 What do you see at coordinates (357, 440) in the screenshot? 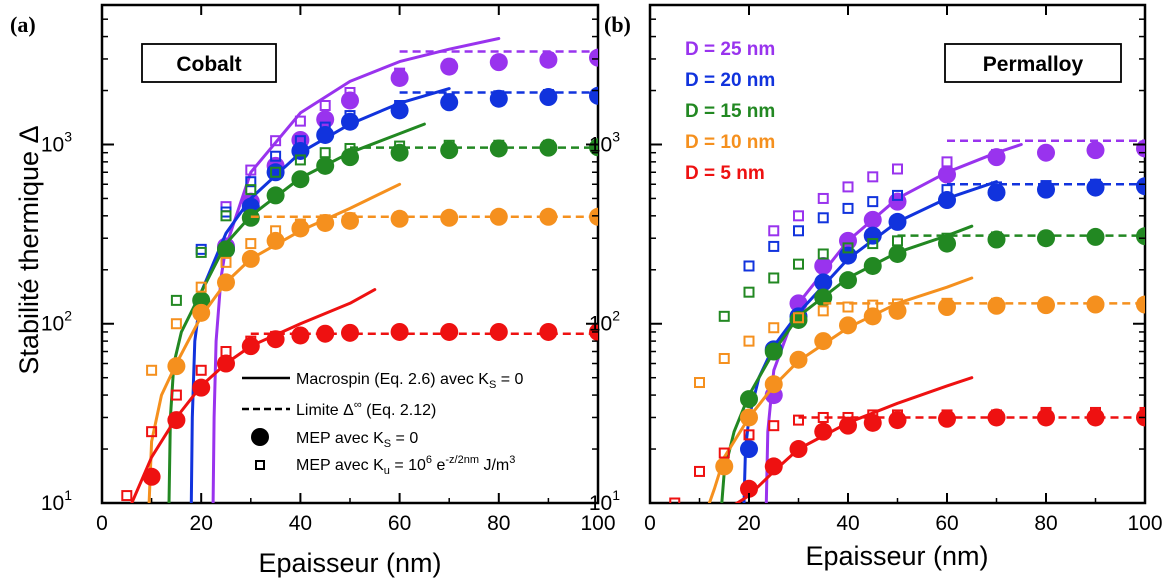
I see `svg-text: MEP avec KS = 0` at bounding box center [357, 440].